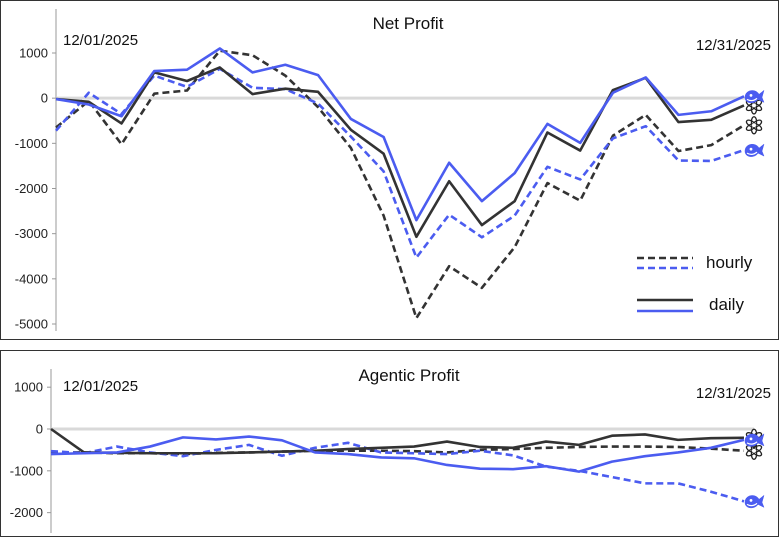 The width and height of the screenshot is (779, 537). Describe the element at coordinates (408, 375) in the screenshot. I see `chart-title: Agentic Profit` at that location.